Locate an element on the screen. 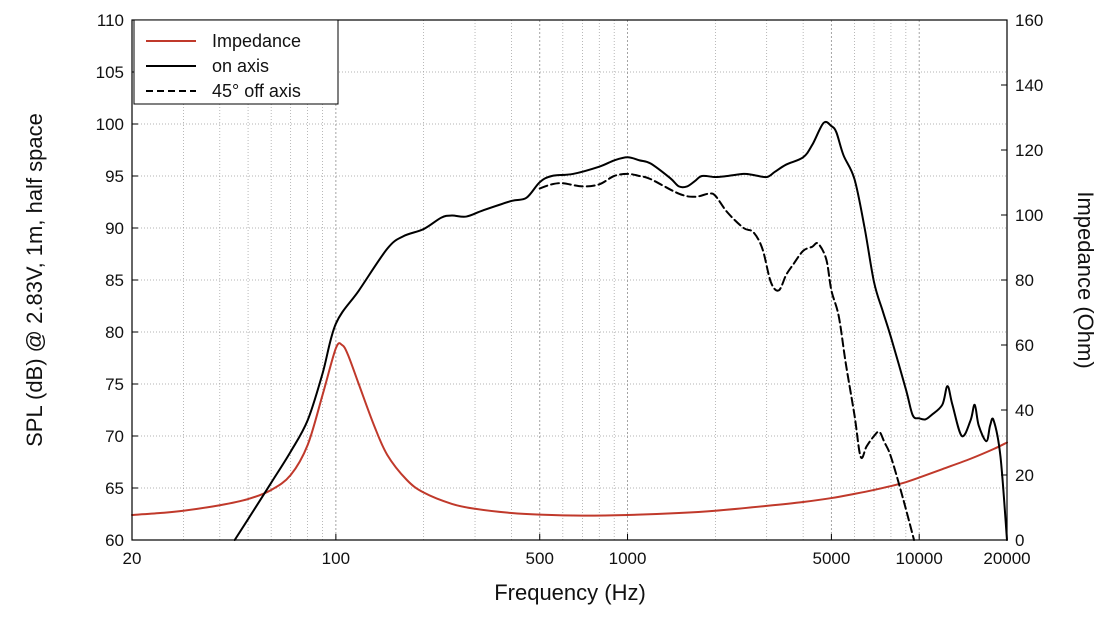 The image size is (1110, 617). x-tick-label: 20000 is located at coordinates (1006, 558).